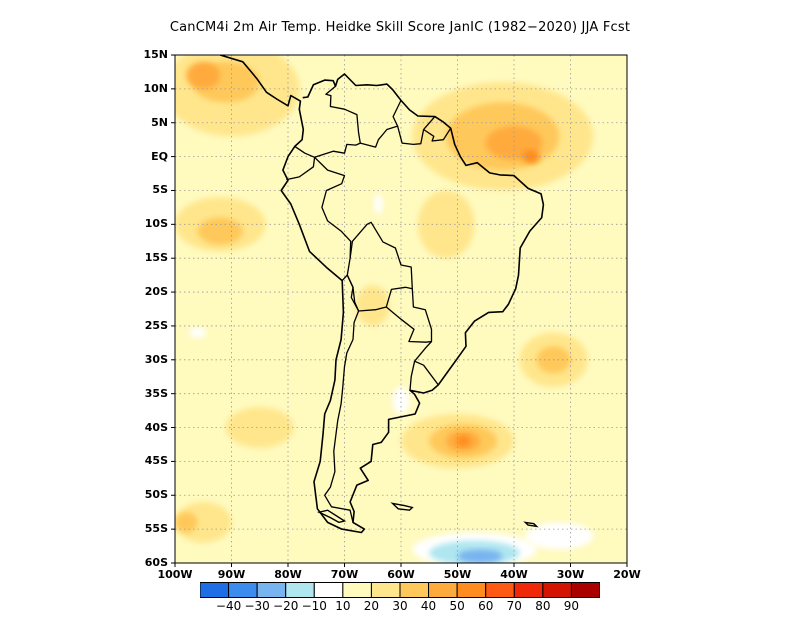  Describe the element at coordinates (159, 156) in the screenshot. I see `lat-tick-label: EQ` at that location.